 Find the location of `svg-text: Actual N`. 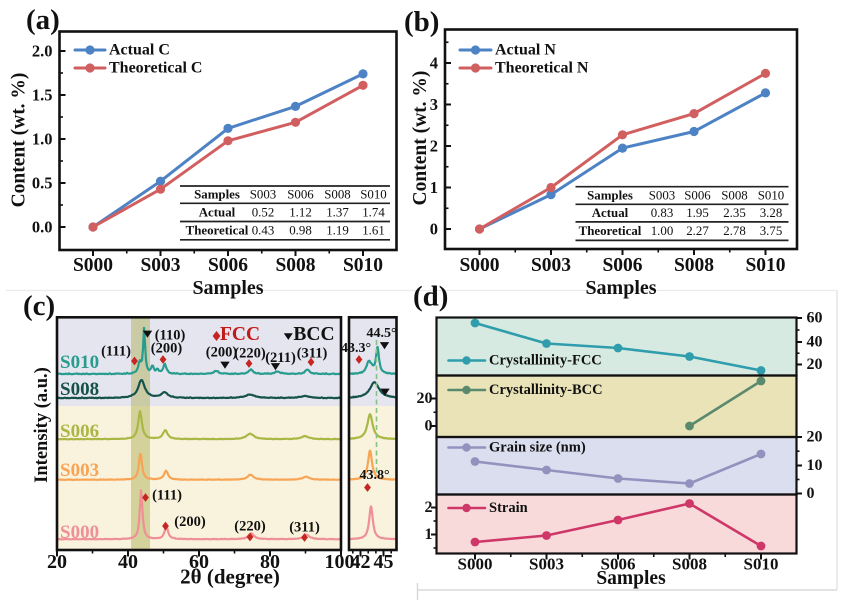

svg-text: Actual N is located at coordinates (525, 50).